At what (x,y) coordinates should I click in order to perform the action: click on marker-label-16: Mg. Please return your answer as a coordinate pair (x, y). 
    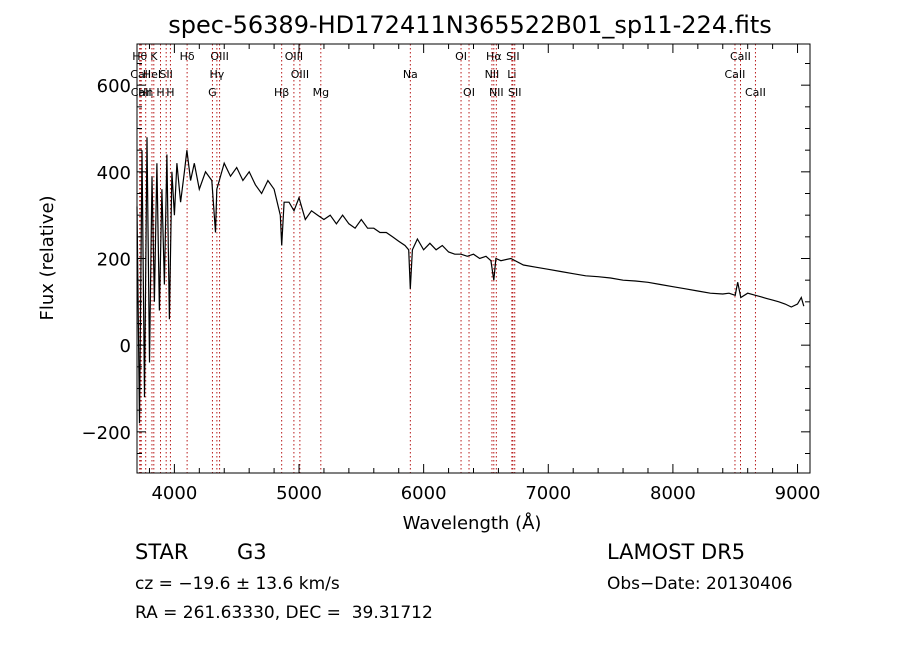
    Looking at the image, I should click on (321, 92).